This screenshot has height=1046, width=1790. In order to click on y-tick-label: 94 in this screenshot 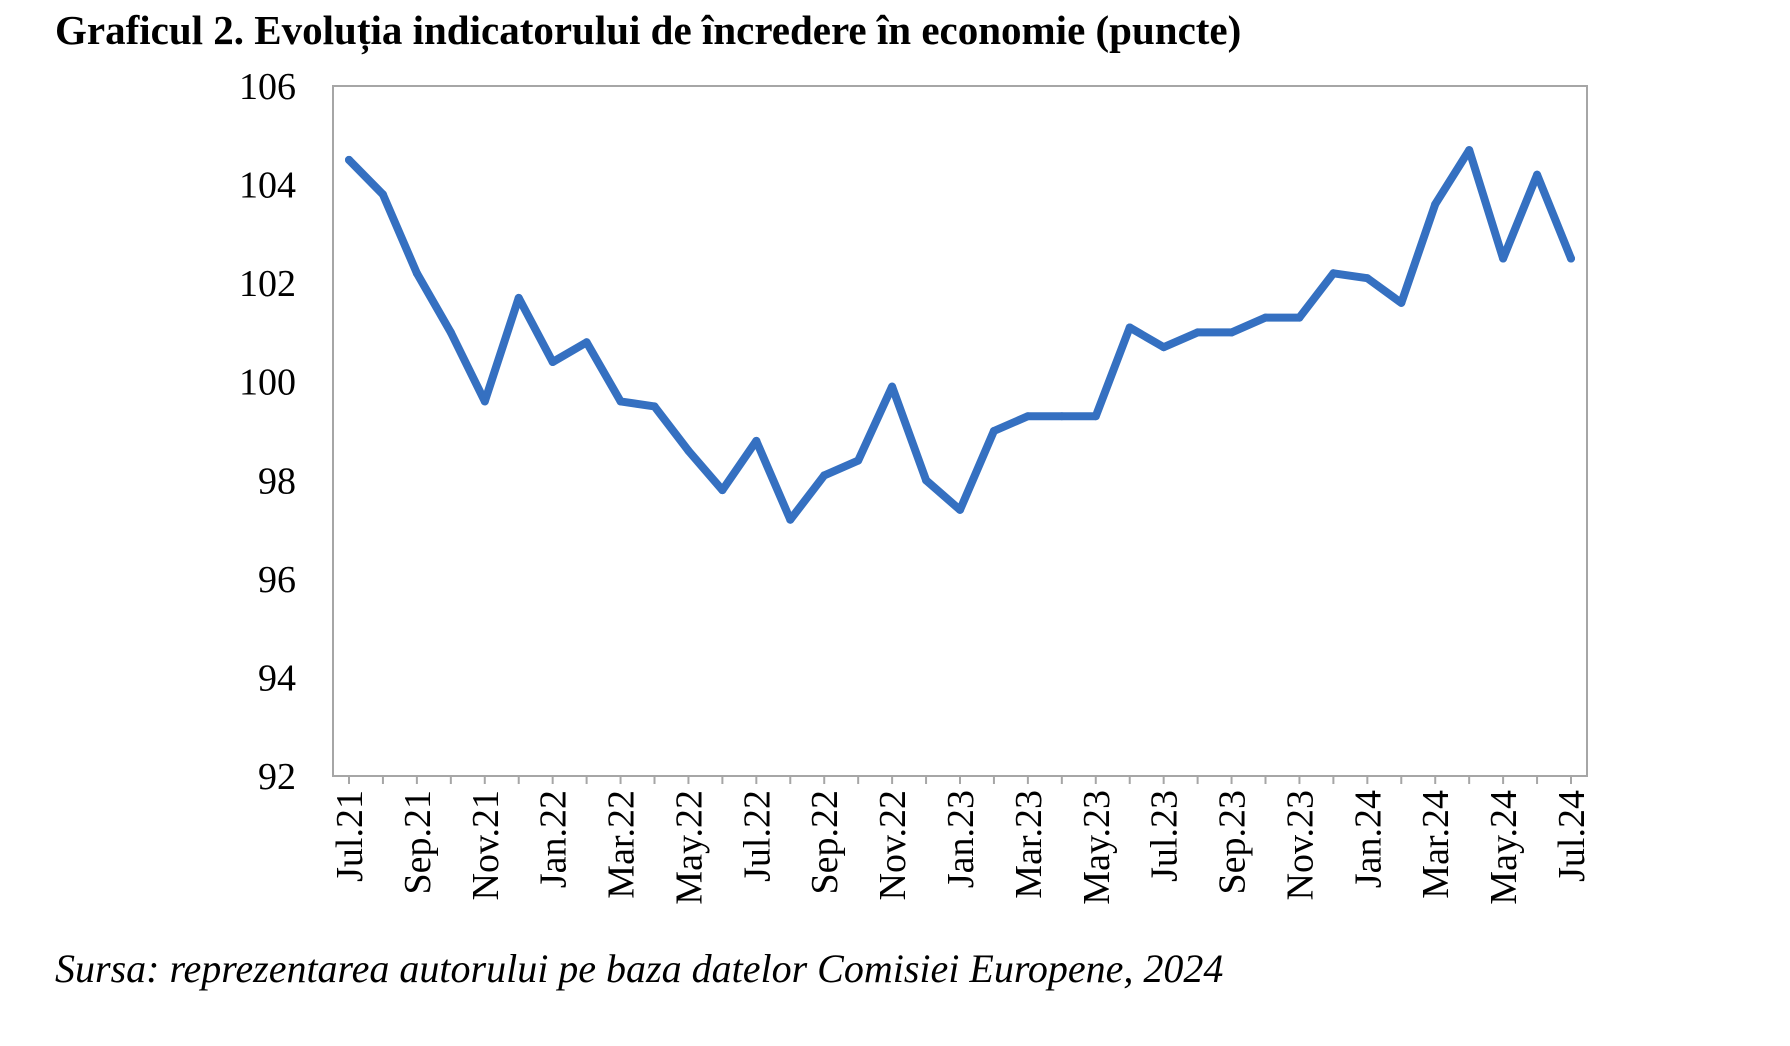, I will do `click(277, 678)`.